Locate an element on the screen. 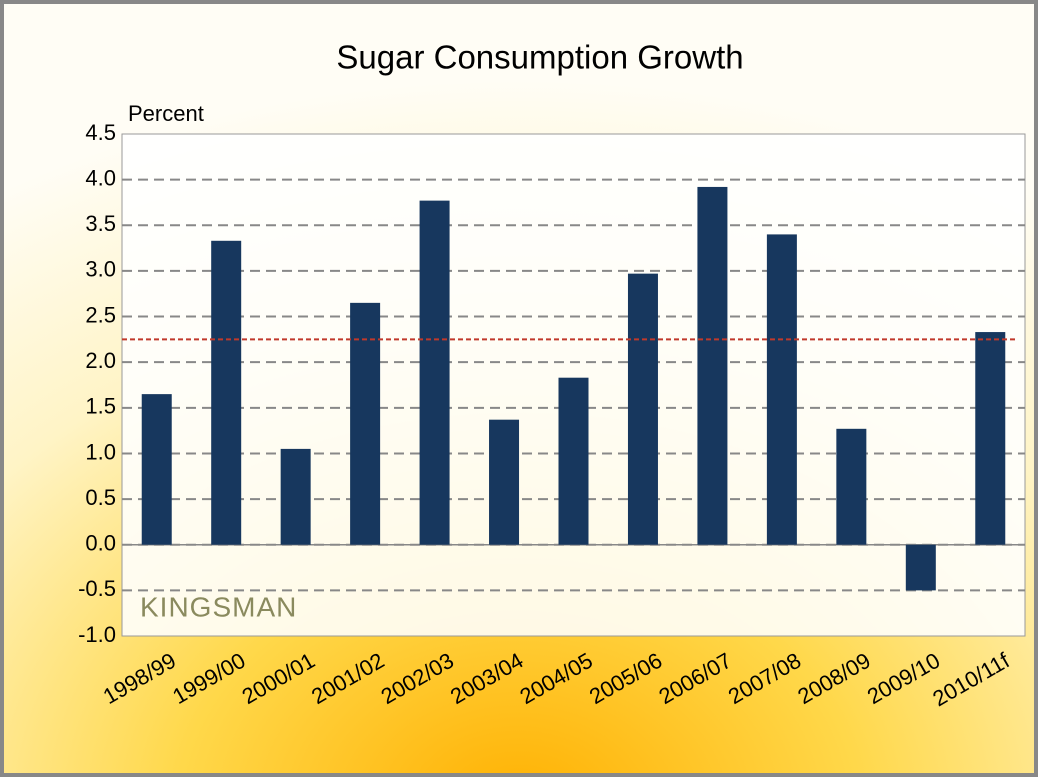 The height and width of the screenshot is (777, 1038). y-axis-label: Percent is located at coordinates (166, 113).